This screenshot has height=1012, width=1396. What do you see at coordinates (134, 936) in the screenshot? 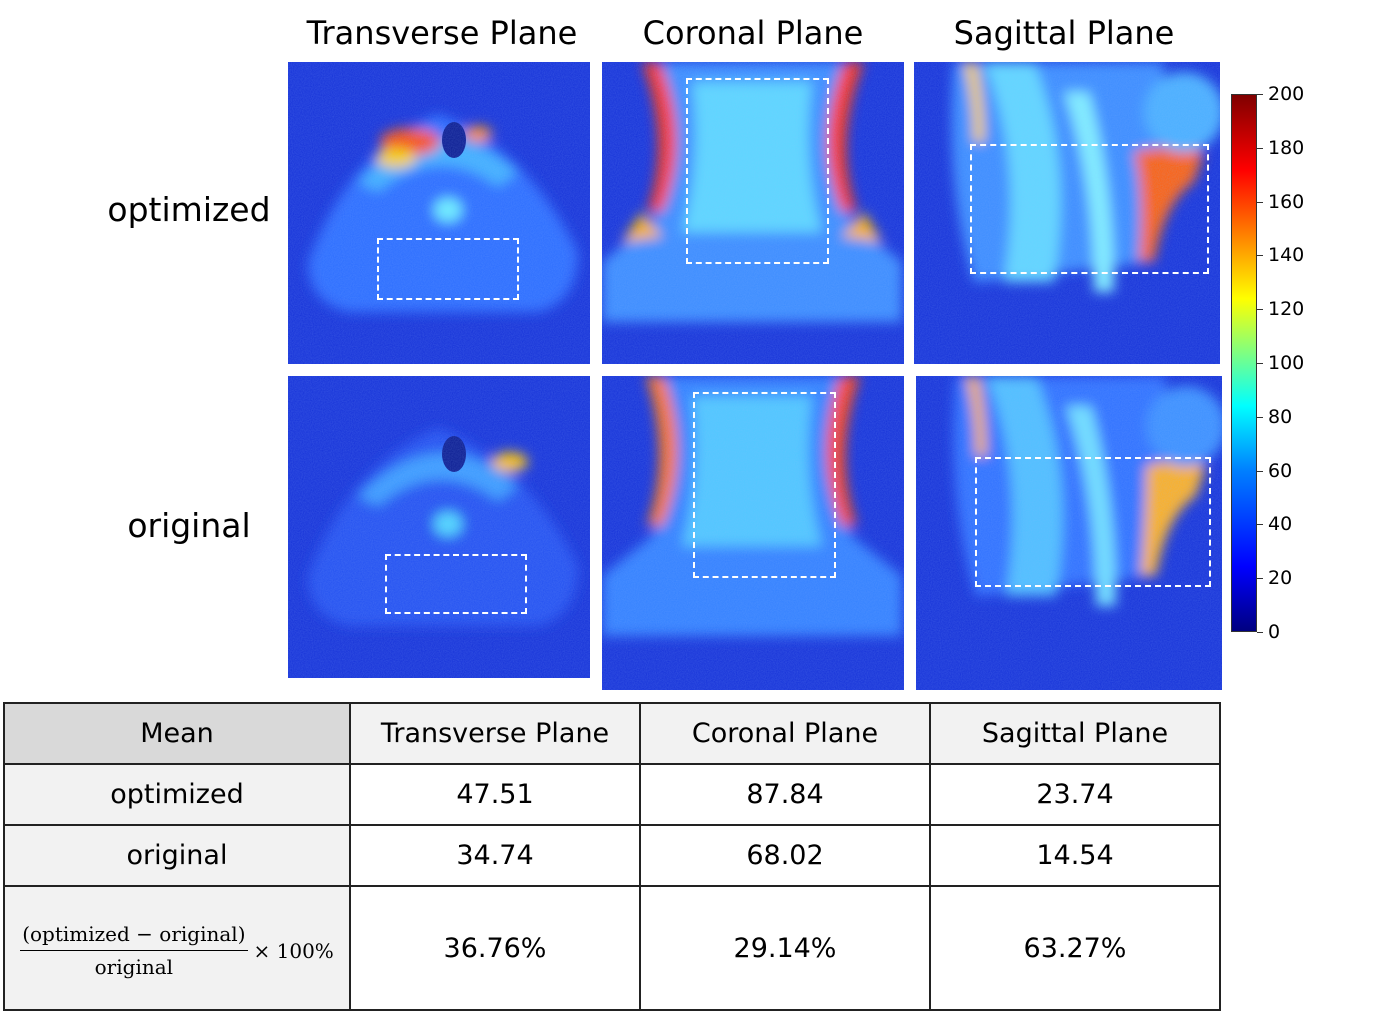
I see `formula-numerator: (optimized − original)` at bounding box center [134, 936].